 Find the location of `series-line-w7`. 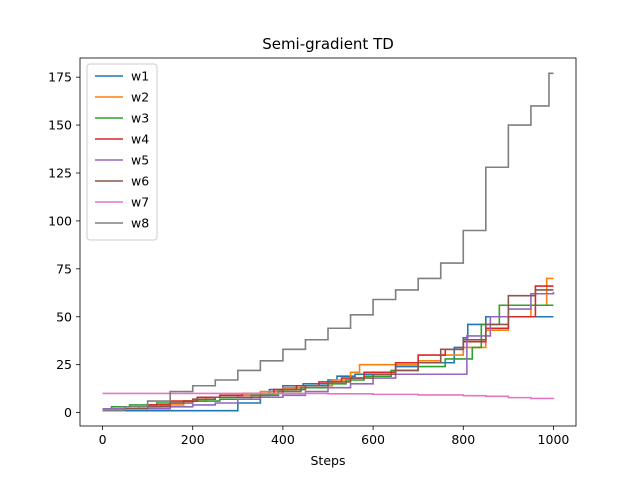

series-line-w7 is located at coordinates (328, 396).